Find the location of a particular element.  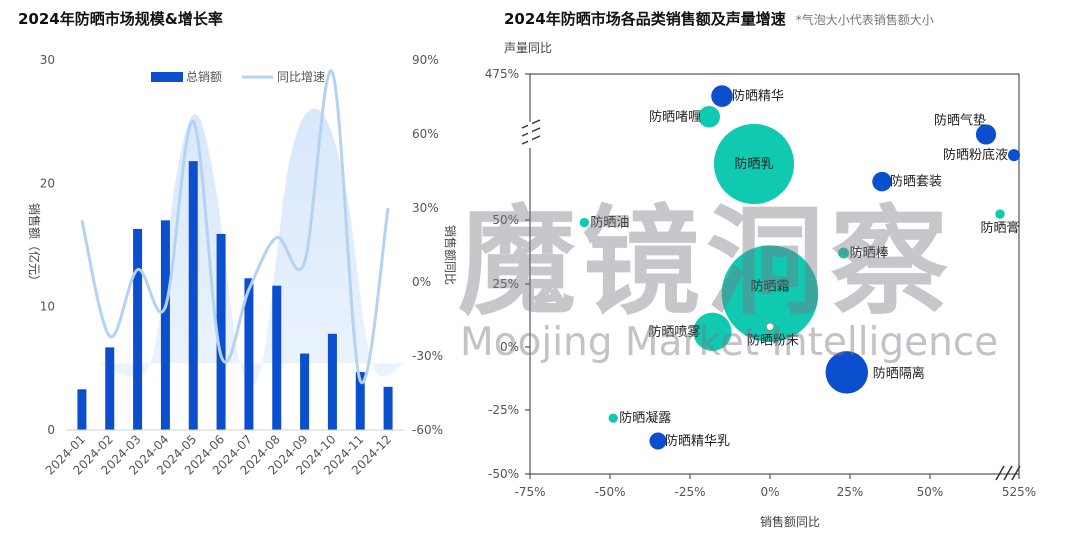

y2-tick-30%: 30% is located at coordinates (425, 208).